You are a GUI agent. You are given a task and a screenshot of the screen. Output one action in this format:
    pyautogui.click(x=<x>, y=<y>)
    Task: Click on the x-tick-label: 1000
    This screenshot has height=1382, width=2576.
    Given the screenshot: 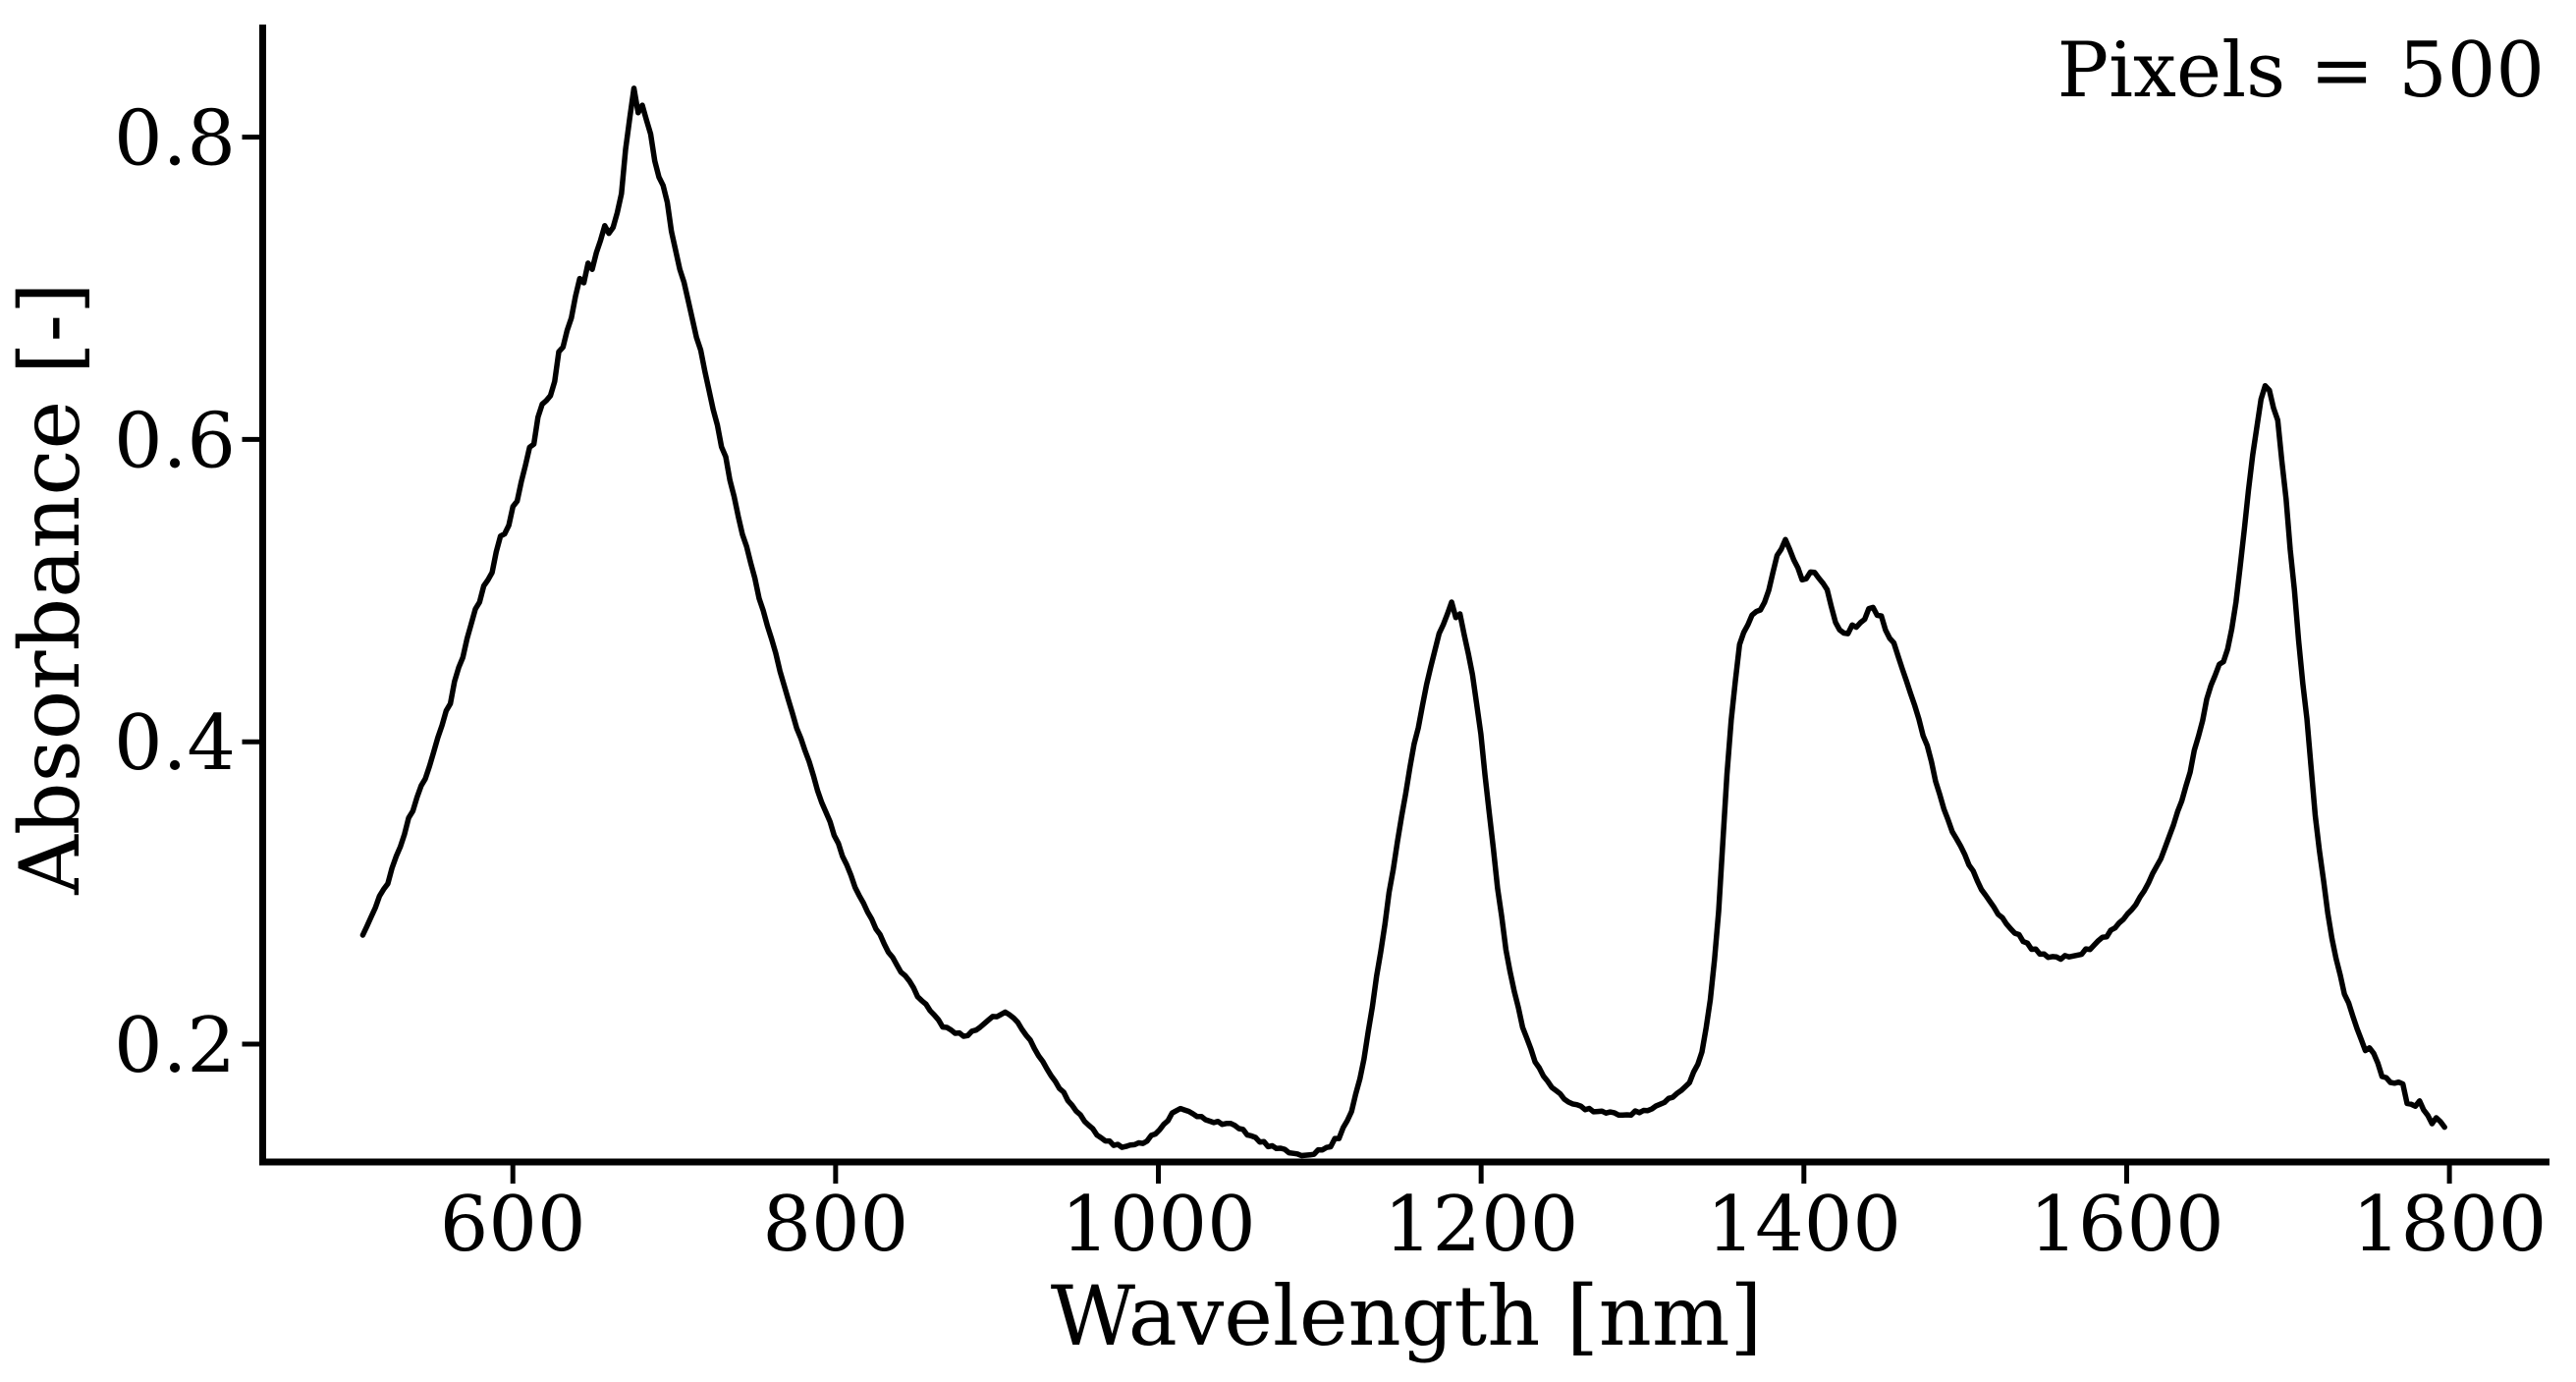 What is the action you would take?
    pyautogui.click(x=1158, y=1225)
    